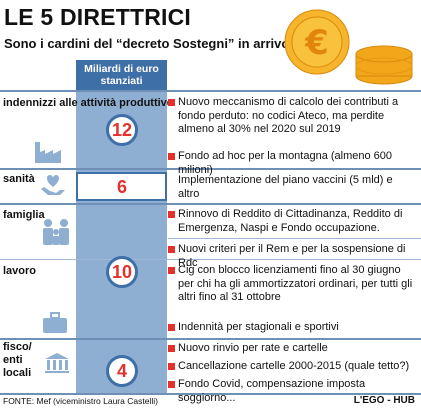 The width and height of the screenshot is (421, 409). Describe the element at coordinates (19, 179) in the screenshot. I see `category-label: sanità` at that location.